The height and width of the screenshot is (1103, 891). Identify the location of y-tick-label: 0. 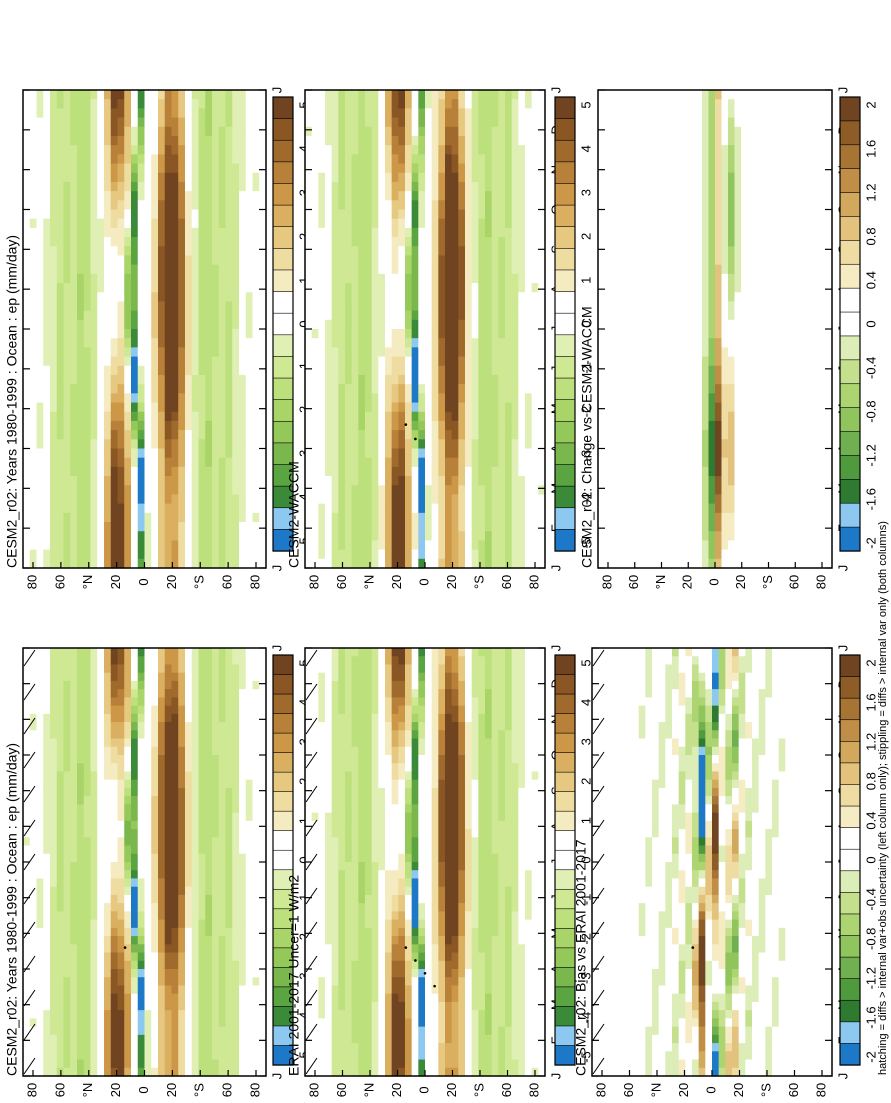
(143, 1089).